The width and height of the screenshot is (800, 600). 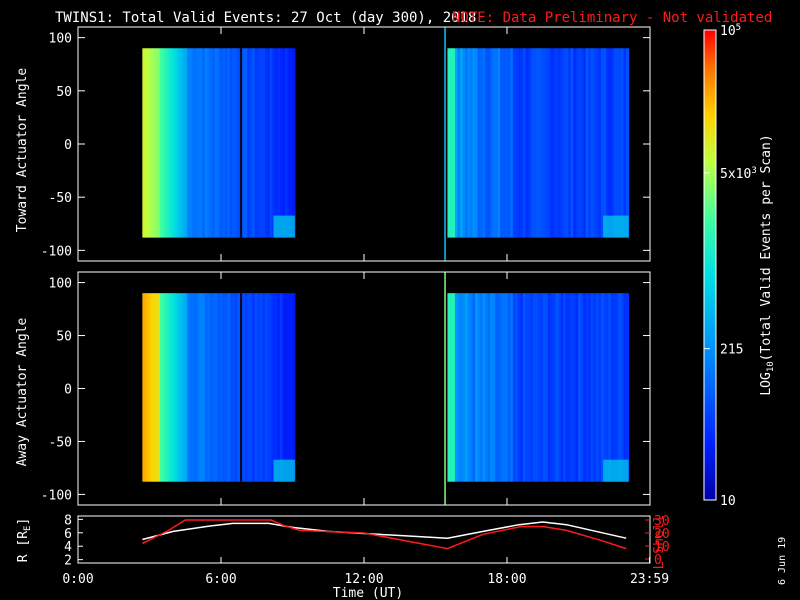 I want to click on colorbar-tick-exp: 5, so click(x=738, y=28).